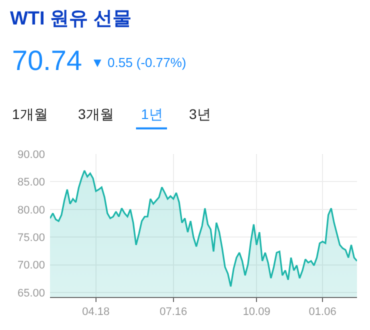 Image resolution: width=370 pixels, height=330 pixels. What do you see at coordinates (96, 312) in the screenshot?
I see `x-tick-label: 04.18` at bounding box center [96, 312].